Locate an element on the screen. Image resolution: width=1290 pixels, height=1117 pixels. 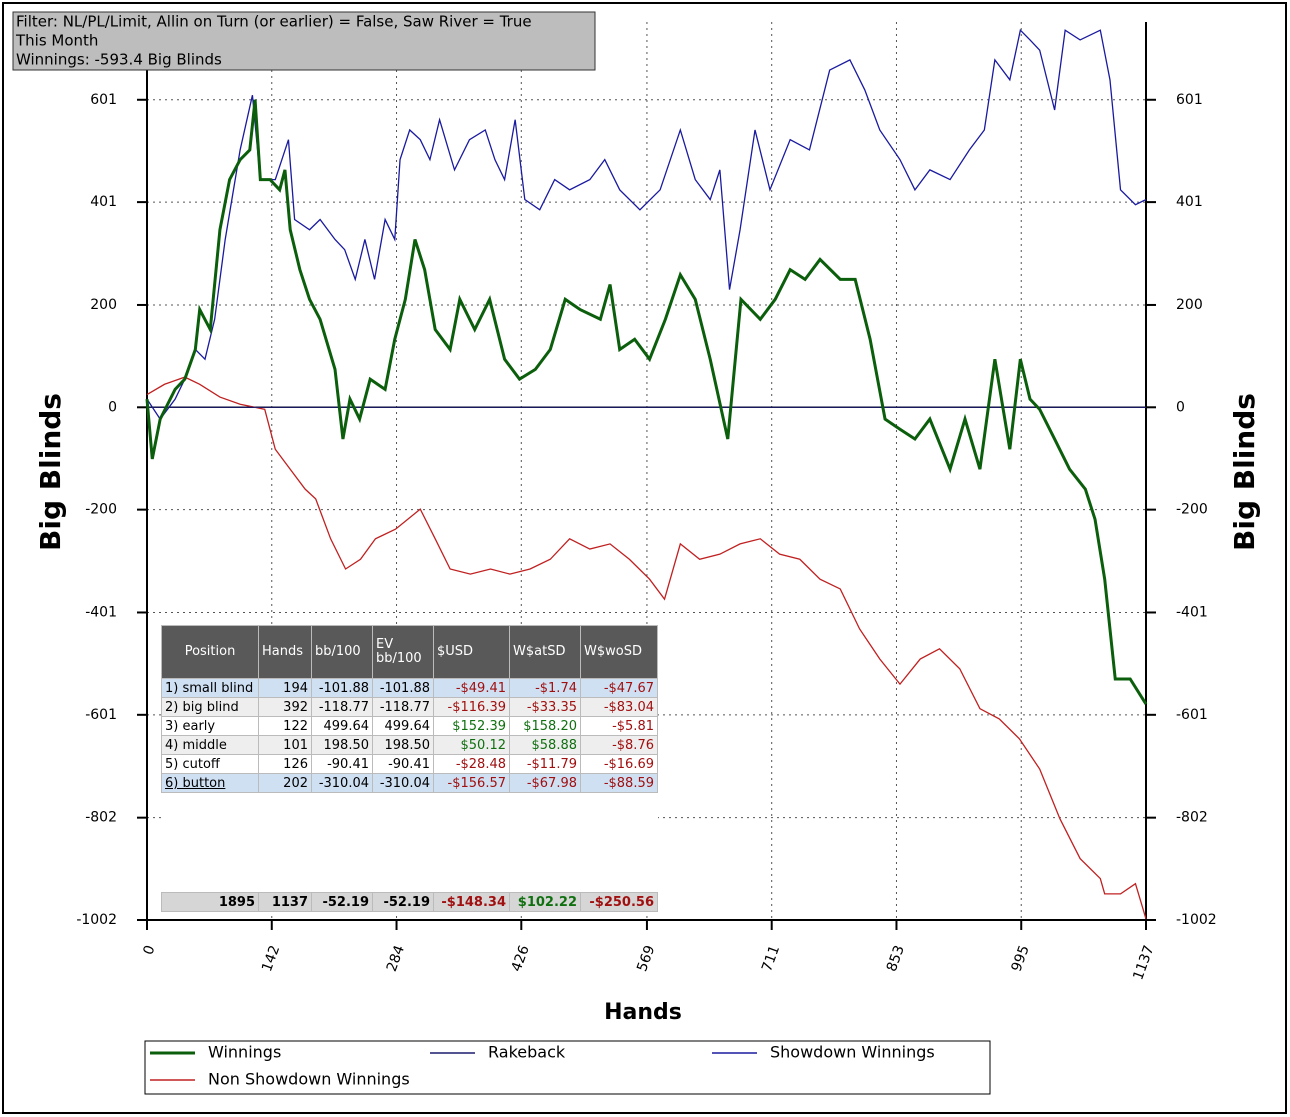
column-header: $USD is located at coordinates (471, 652).